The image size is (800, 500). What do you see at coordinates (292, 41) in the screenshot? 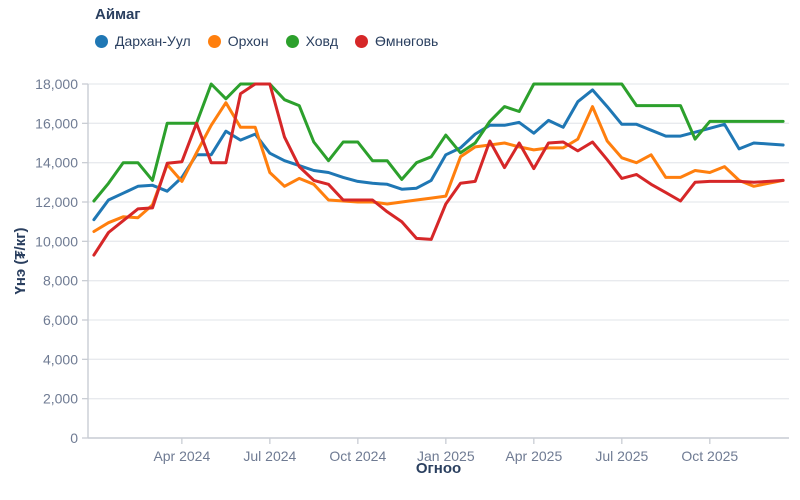
I see `legend-swatch-khovd` at bounding box center [292, 41].